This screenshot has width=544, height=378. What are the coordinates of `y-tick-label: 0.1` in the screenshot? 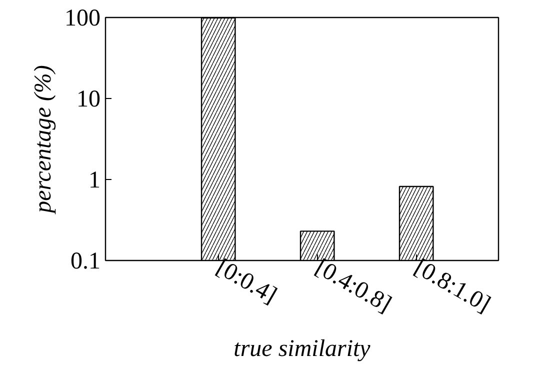 It's located at (85, 261).